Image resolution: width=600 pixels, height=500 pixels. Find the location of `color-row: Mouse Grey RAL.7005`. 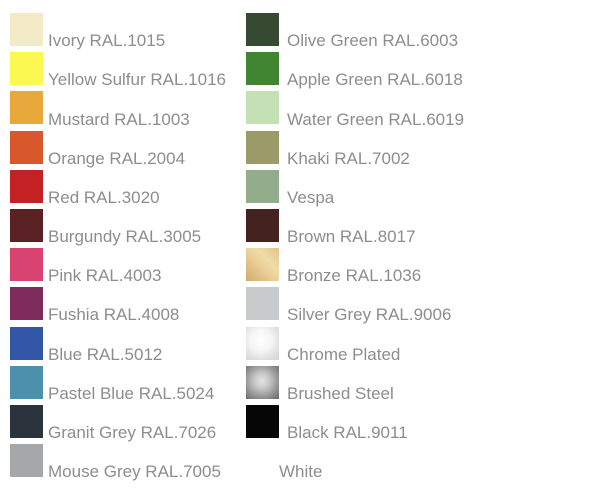

color-row: Mouse Grey RAL.7005 is located at coordinates (118, 462).